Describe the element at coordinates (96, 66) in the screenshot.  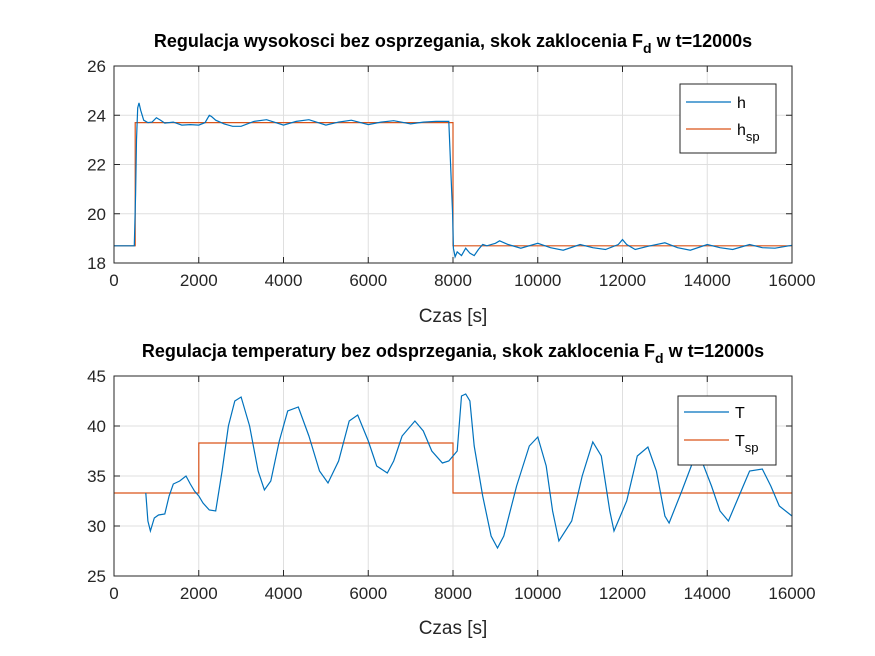
I see `y-tick-label: 26` at that location.